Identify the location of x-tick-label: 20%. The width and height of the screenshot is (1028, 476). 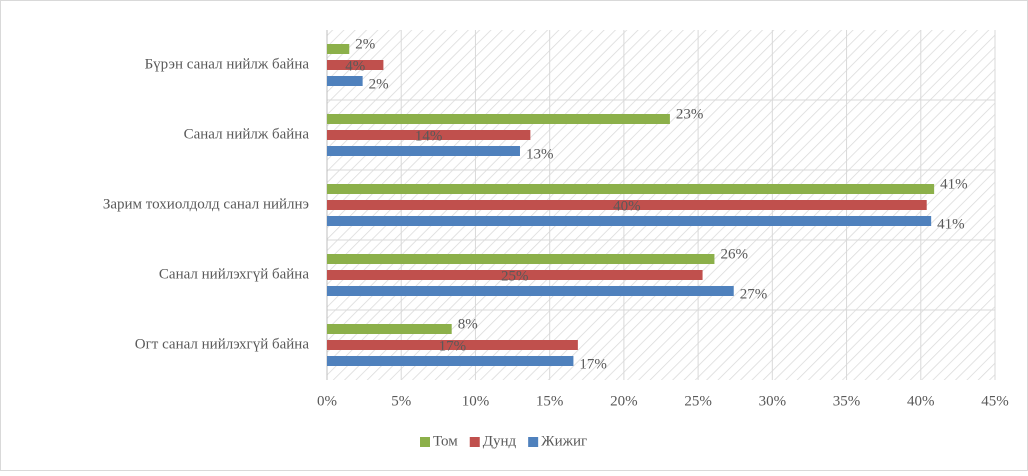
(624, 401).